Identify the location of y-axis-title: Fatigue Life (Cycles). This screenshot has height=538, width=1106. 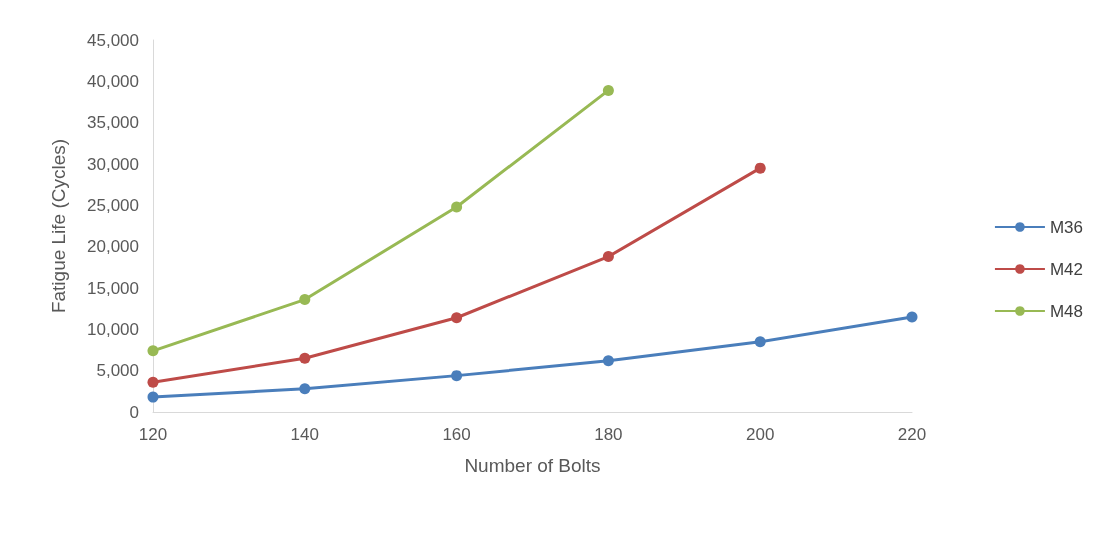
(58, 226).